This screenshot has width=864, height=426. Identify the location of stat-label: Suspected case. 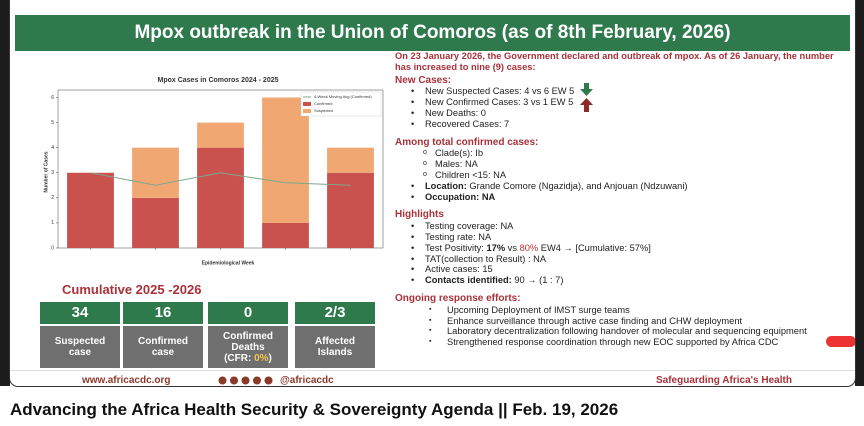
(80, 347).